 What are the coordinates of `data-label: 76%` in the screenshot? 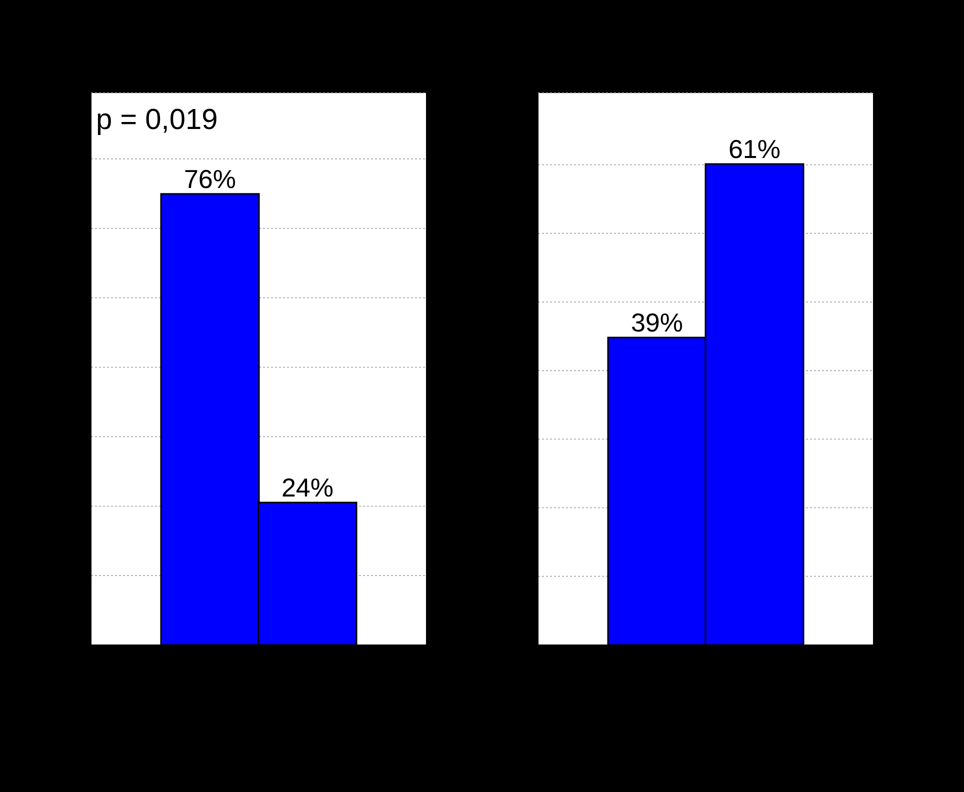 It's located at (210, 179).